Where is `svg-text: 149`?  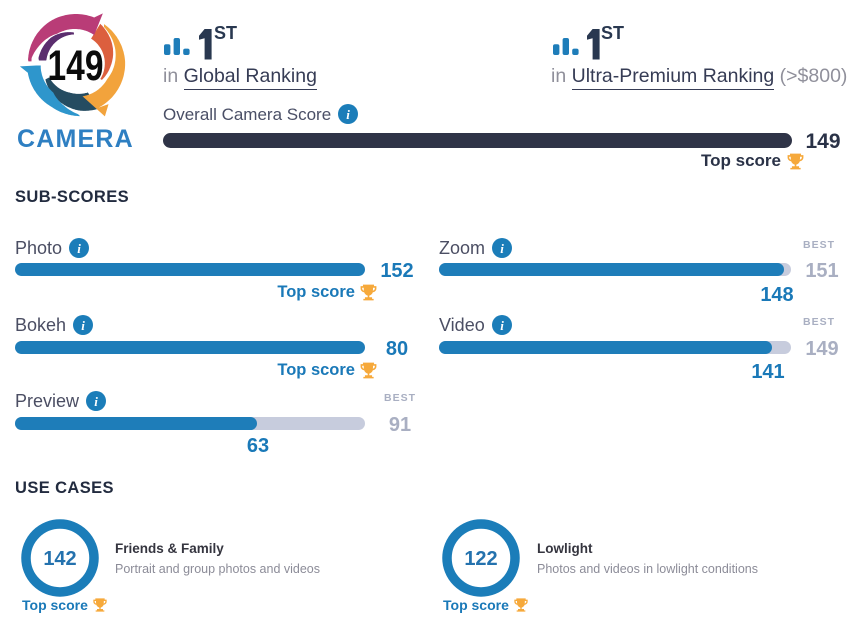 svg-text: 149 is located at coordinates (76, 66).